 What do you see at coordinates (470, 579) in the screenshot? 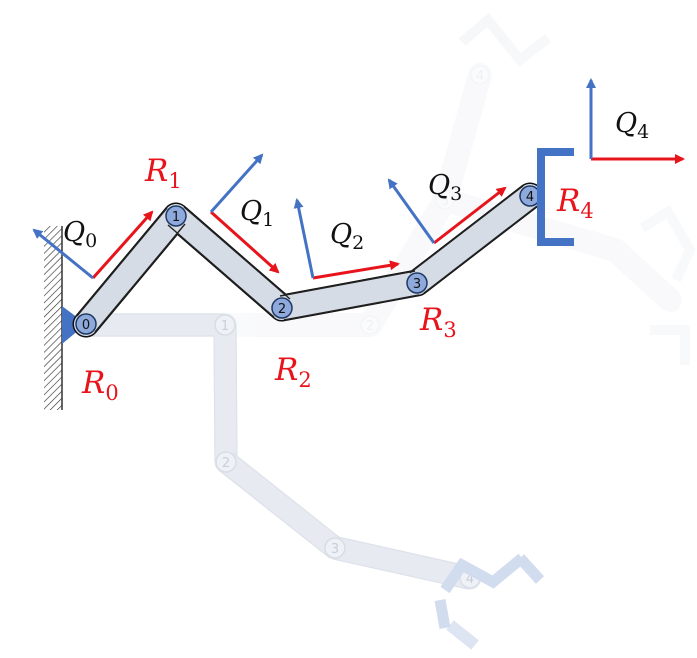
I see `ghost-lower-joint-label: 4` at bounding box center [470, 579].